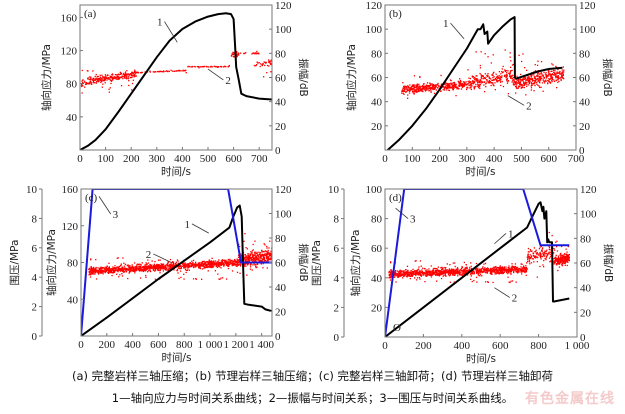  Describe the element at coordinates (107, 345) in the screenshot. I see `x-tick-label: 200` at that location.